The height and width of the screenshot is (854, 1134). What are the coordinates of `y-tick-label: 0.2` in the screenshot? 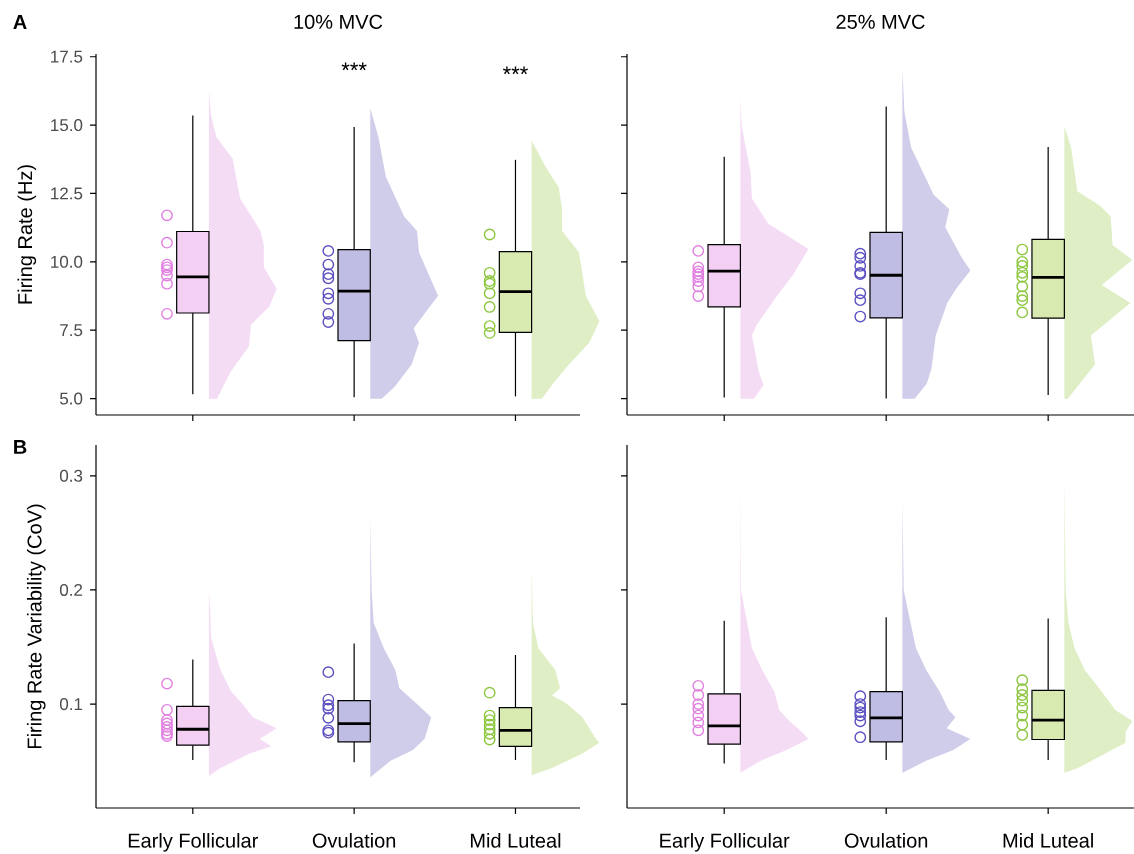 It's located at (71, 589).